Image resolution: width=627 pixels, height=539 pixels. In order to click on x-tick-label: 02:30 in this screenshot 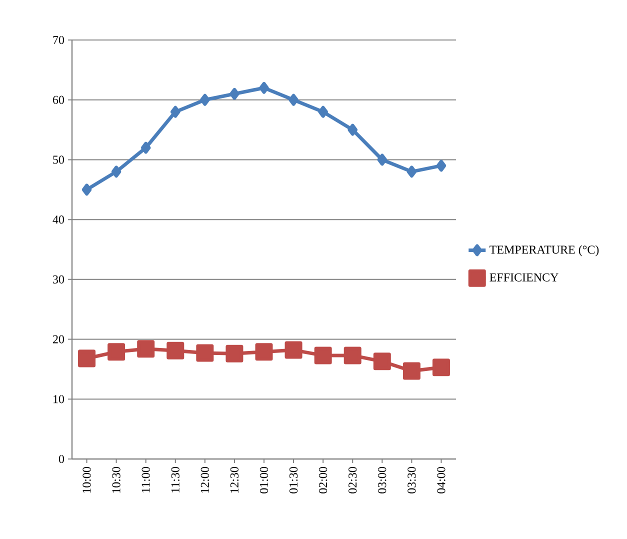, I will do `click(352, 480)`.